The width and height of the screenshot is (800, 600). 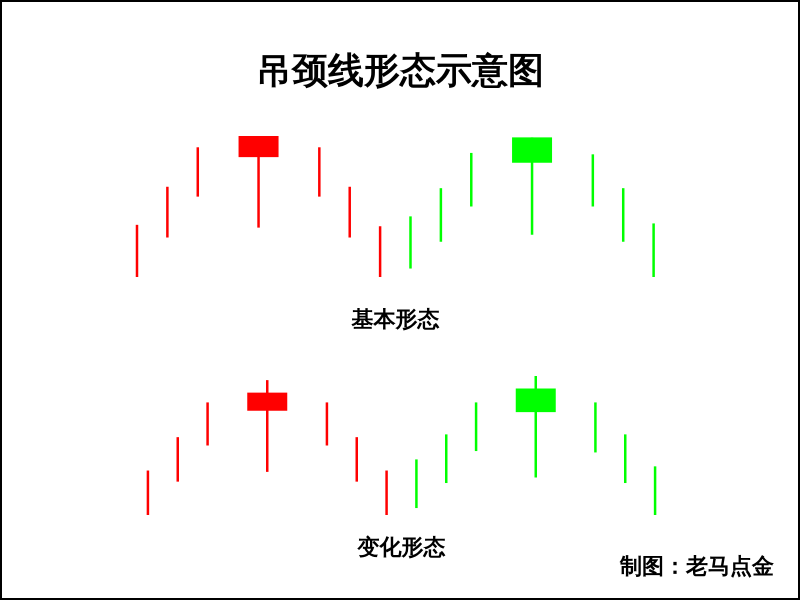 I want to click on x-axis-title: 基本形态, so click(x=395, y=320).